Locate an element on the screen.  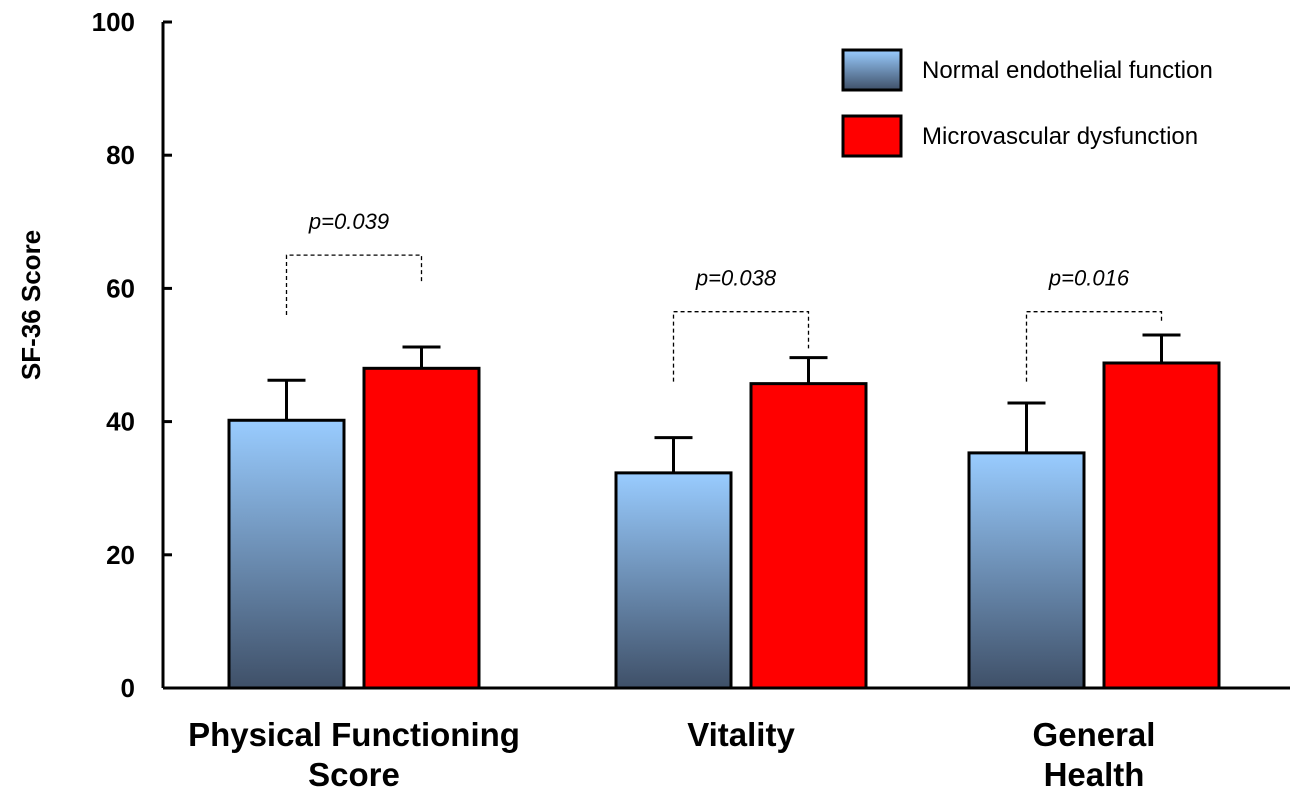
category-label: General is located at coordinates (1094, 734).